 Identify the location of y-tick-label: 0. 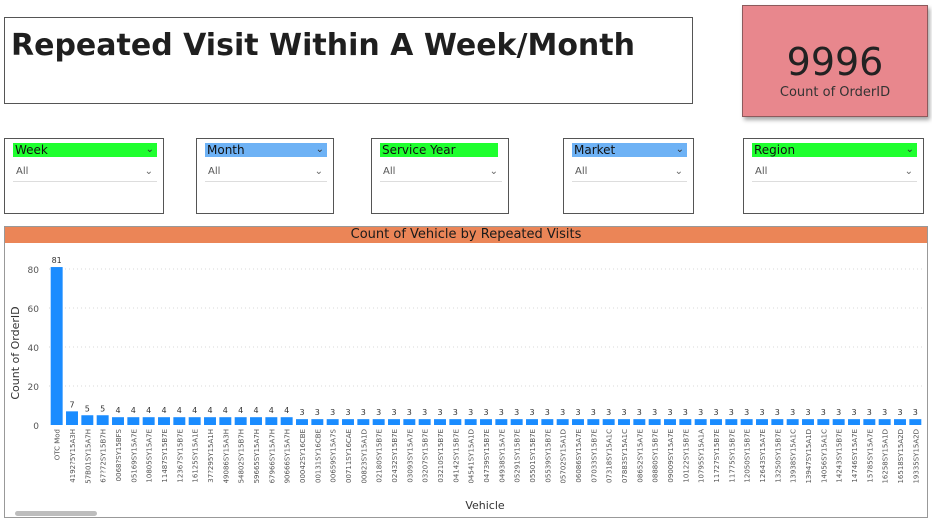
(36, 427).